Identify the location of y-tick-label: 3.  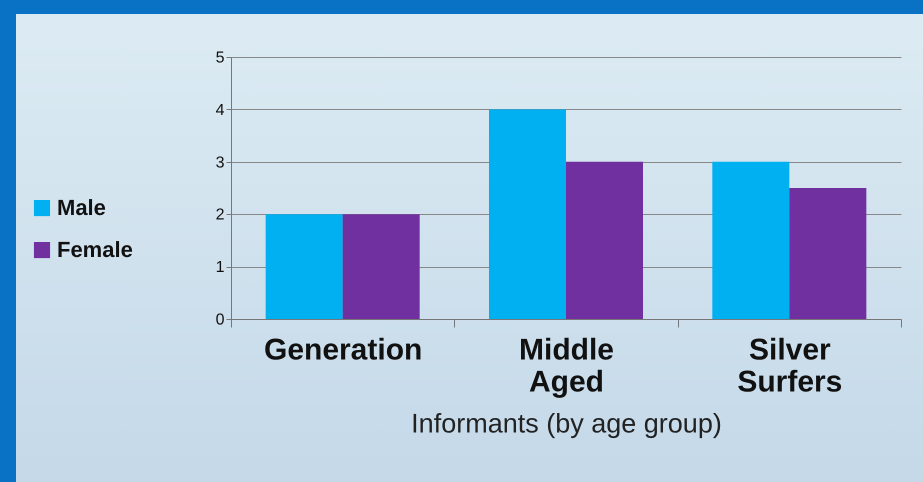
(220, 163).